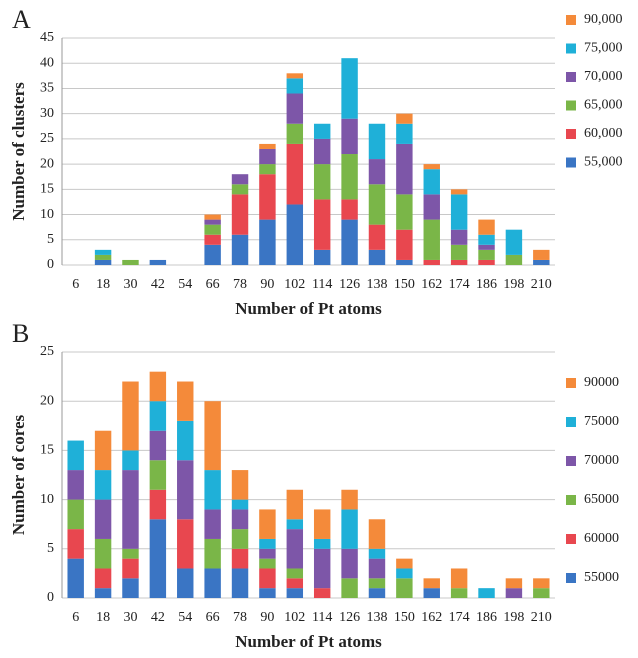 This screenshot has height=658, width=638. What do you see at coordinates (308, 641) in the screenshot?
I see `x-axis-title: Number of Pt atoms` at bounding box center [308, 641].